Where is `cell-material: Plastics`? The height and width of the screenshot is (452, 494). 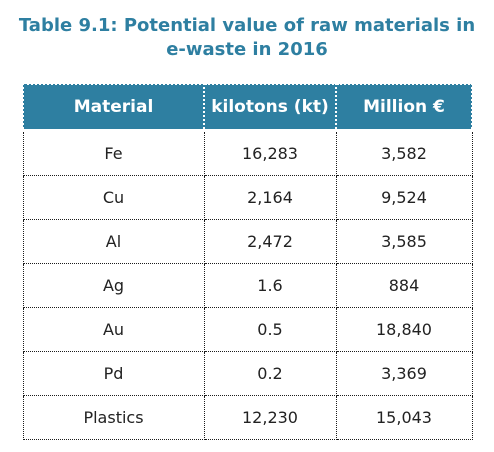 cell-material: Plastics is located at coordinates (113, 417).